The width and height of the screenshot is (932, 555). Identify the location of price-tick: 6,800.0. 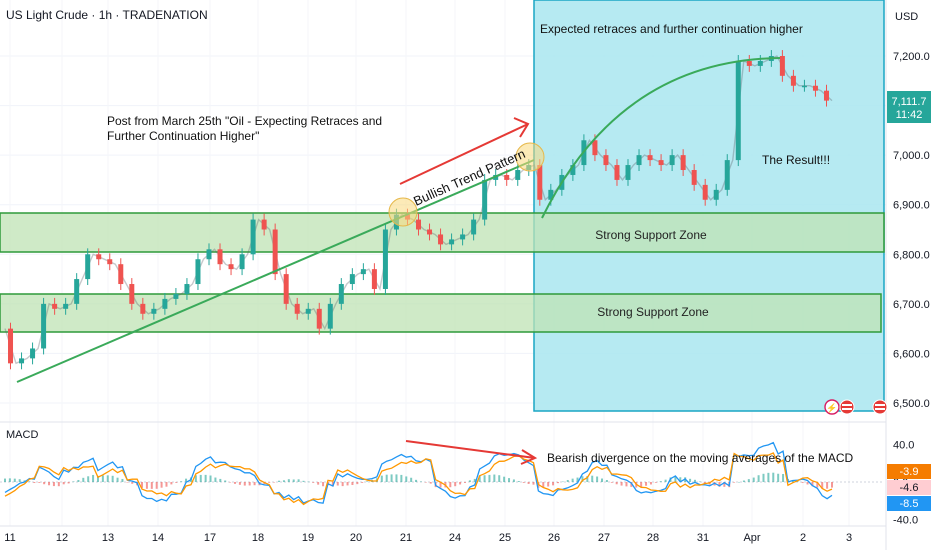
(911, 255).